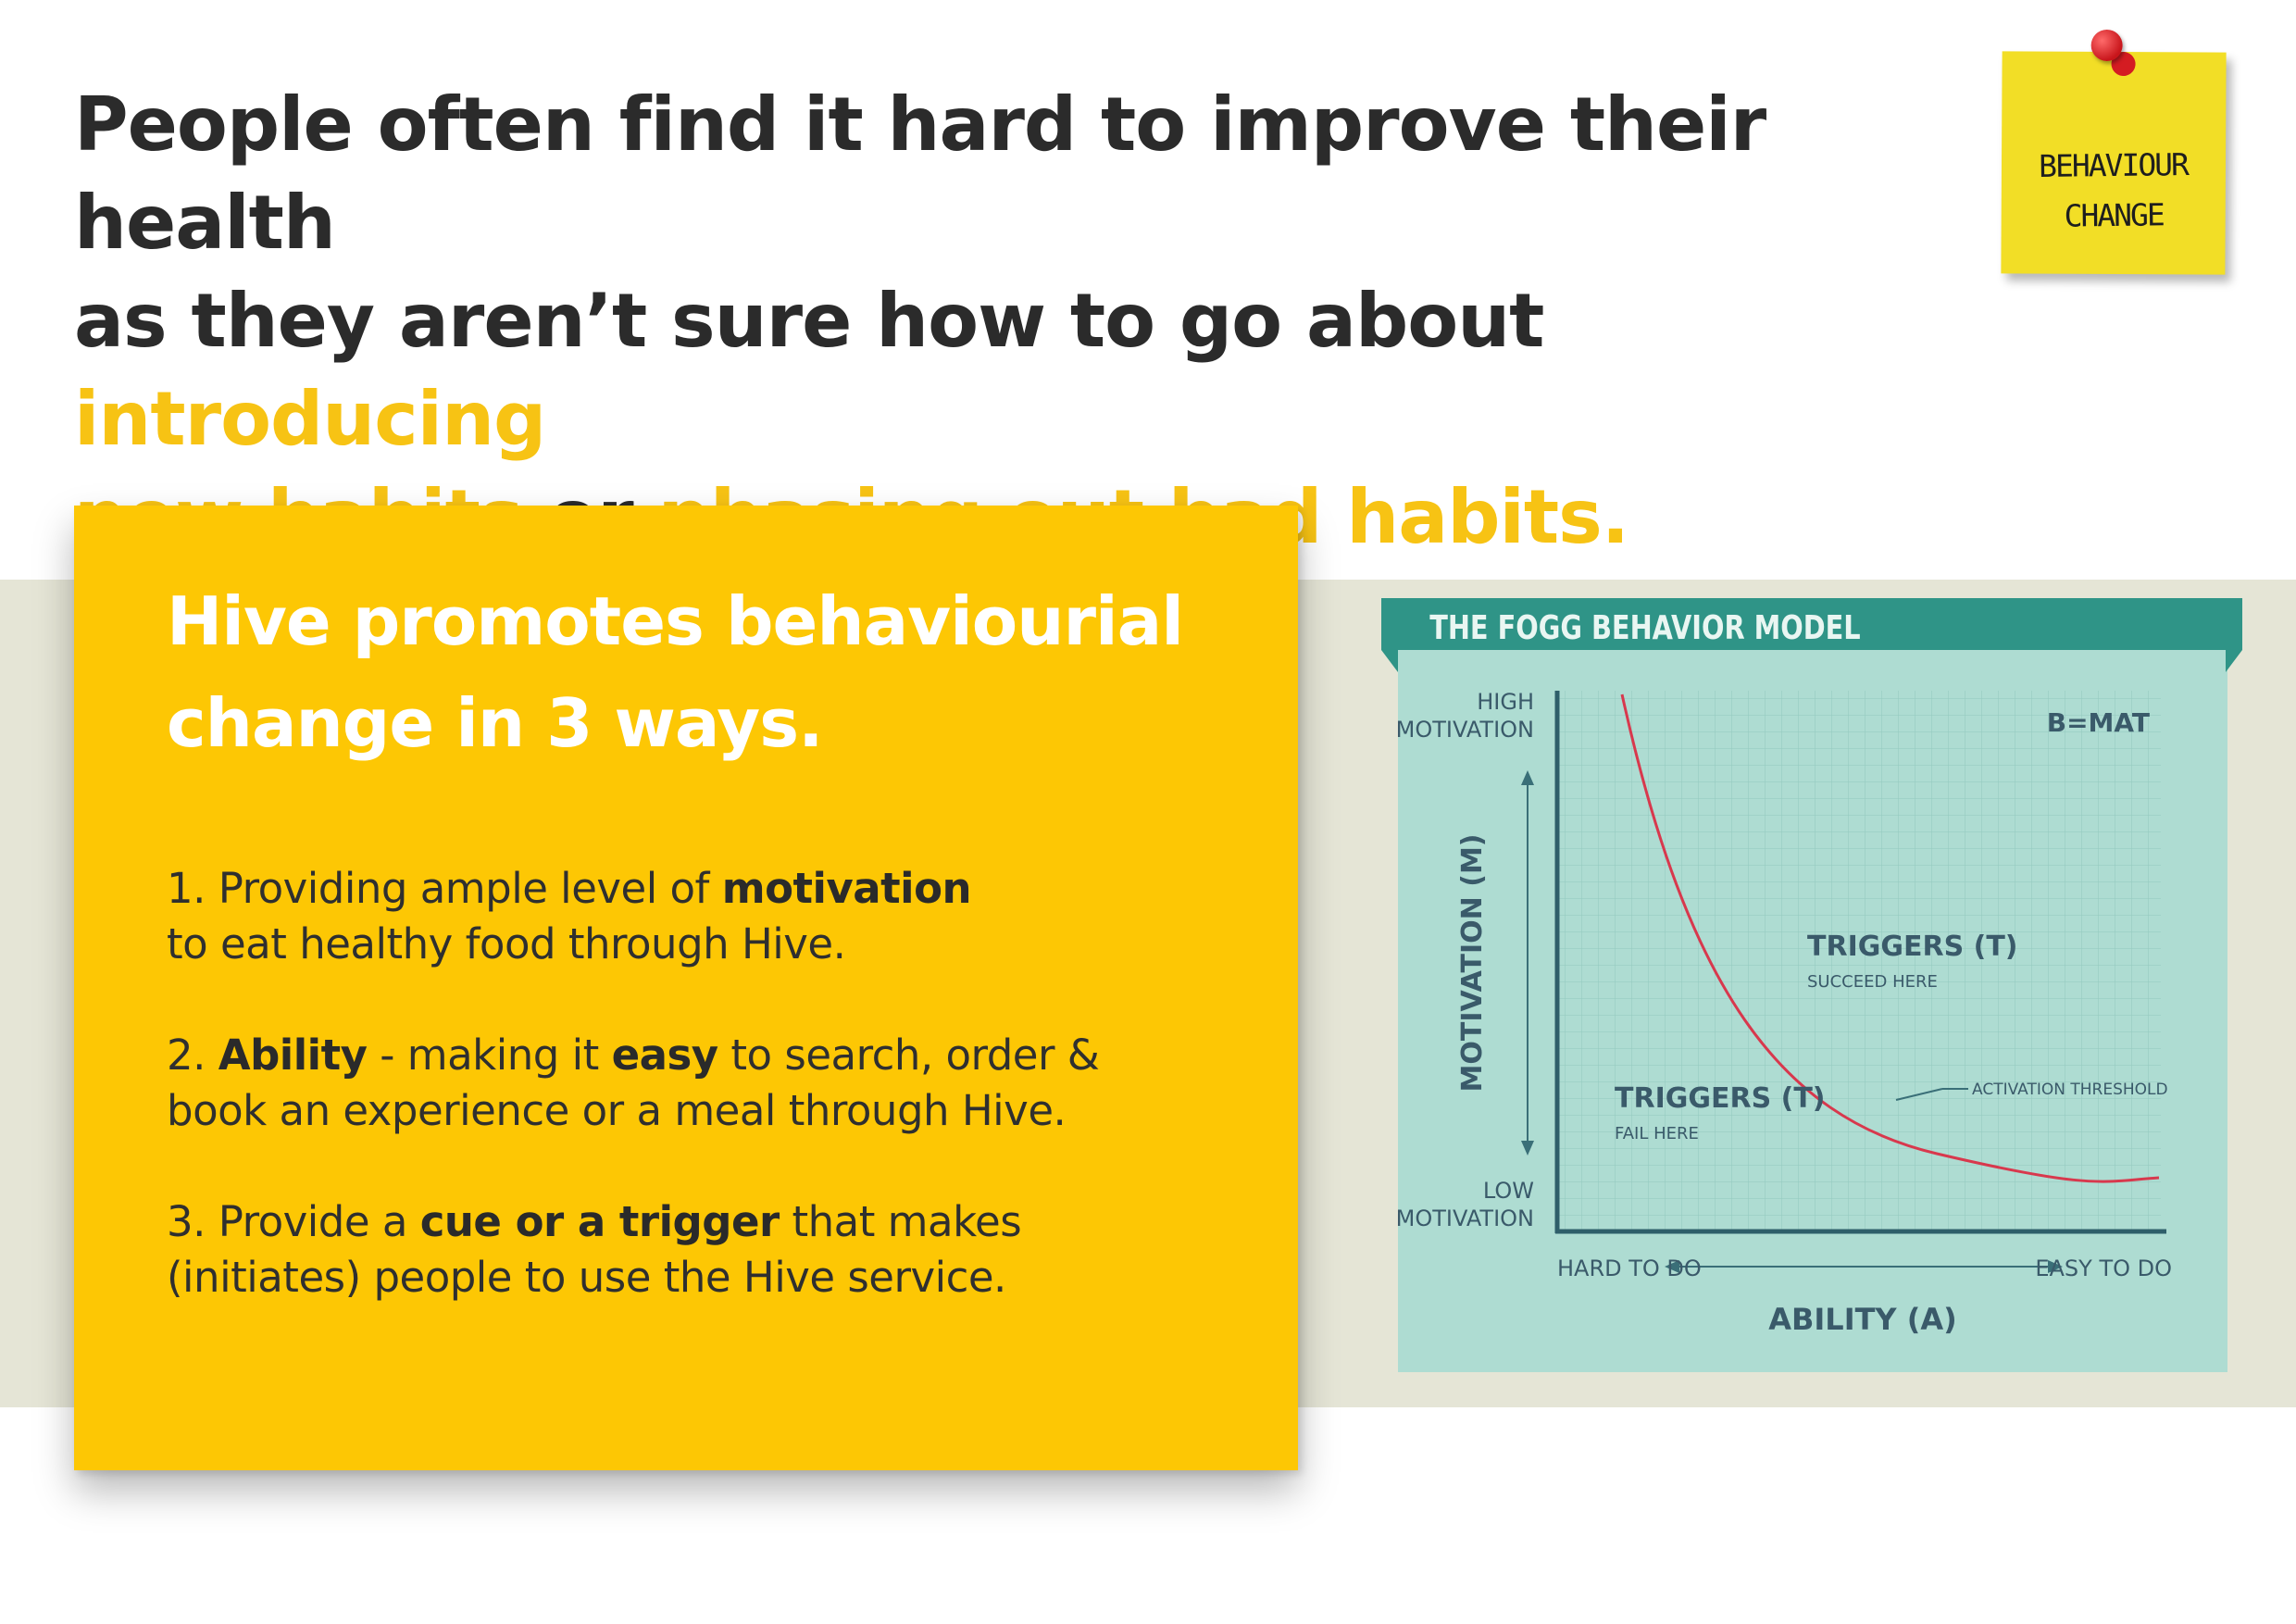 This screenshot has height=1624, width=2296. Describe the element at coordinates (2106, 45) in the screenshot. I see `pushpin-head-icon` at that location.